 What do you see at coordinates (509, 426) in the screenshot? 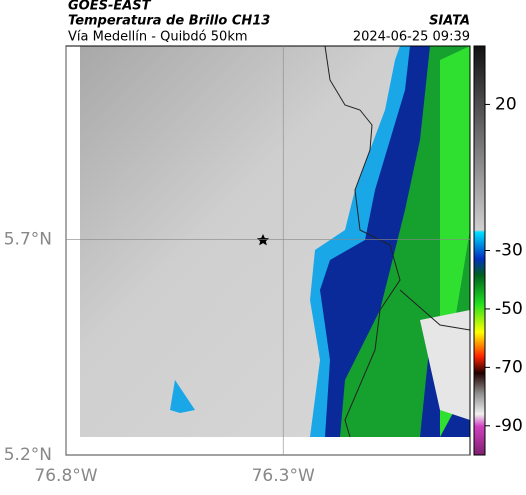
I see `colorbar-tick-label: -90` at bounding box center [509, 426].